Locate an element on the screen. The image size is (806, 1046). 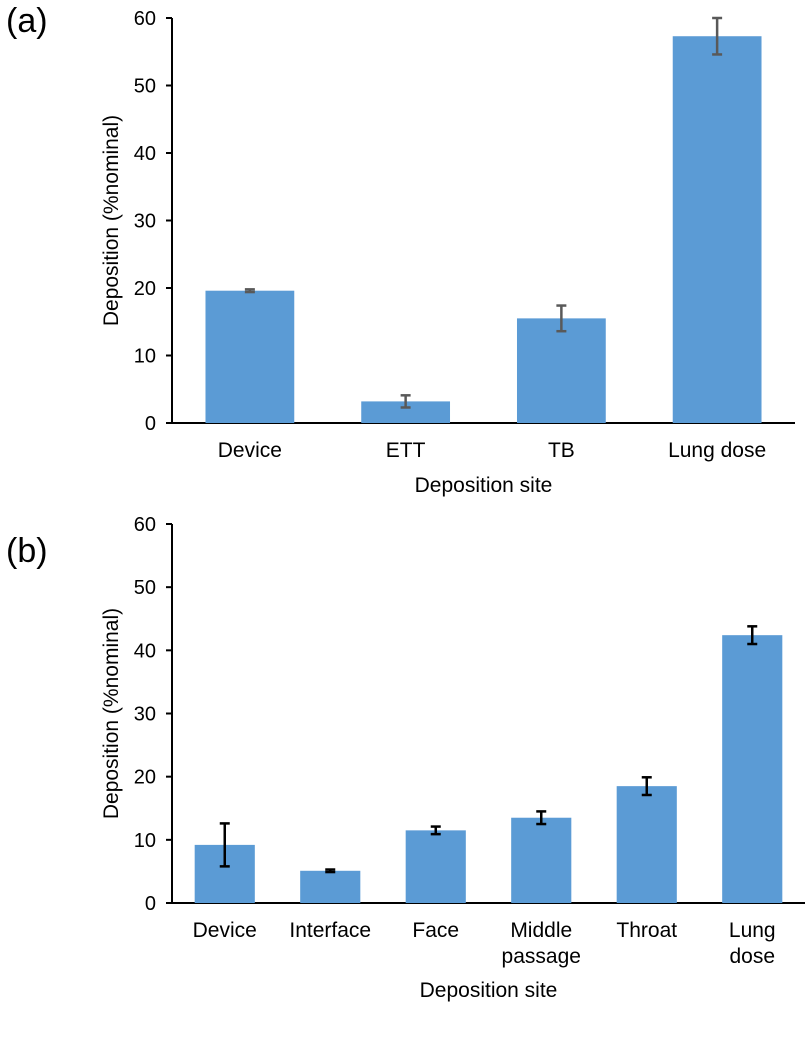
x-tick-label: dose is located at coordinates (752, 956).